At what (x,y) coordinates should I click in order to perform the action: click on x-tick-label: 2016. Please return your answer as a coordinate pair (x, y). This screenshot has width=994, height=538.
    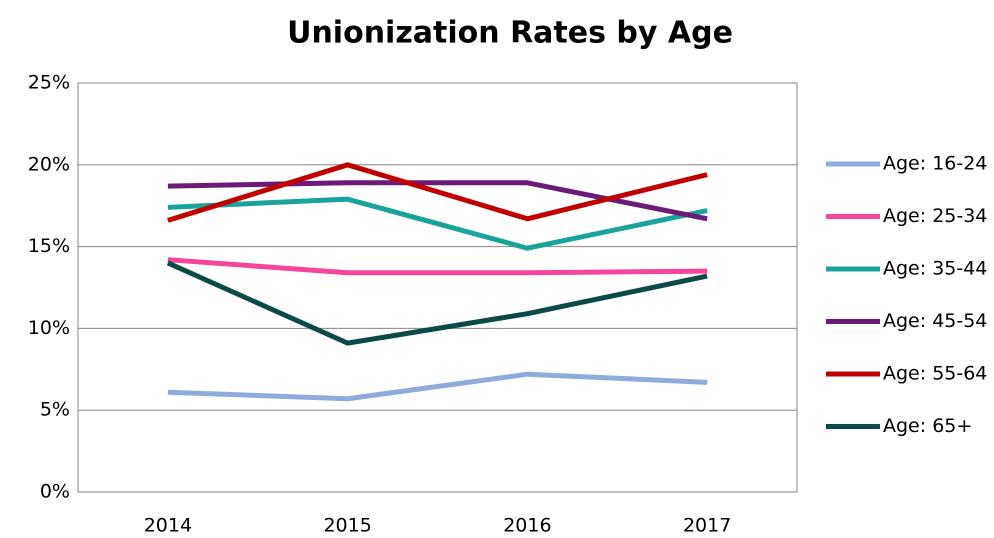
    Looking at the image, I should click on (527, 526).